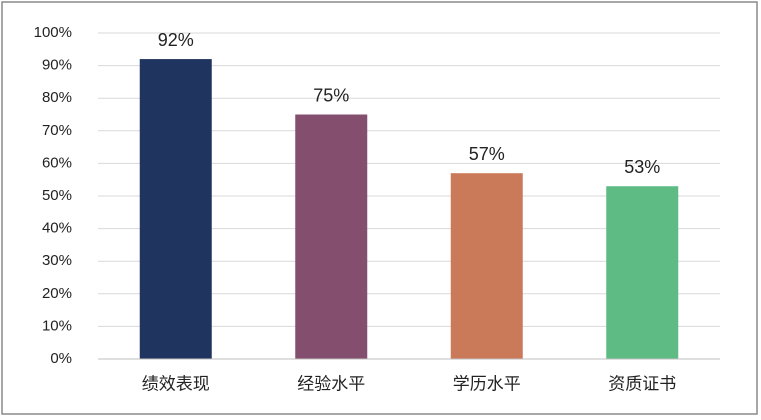  What do you see at coordinates (642, 167) in the screenshot?
I see `value-label: 53%` at bounding box center [642, 167].